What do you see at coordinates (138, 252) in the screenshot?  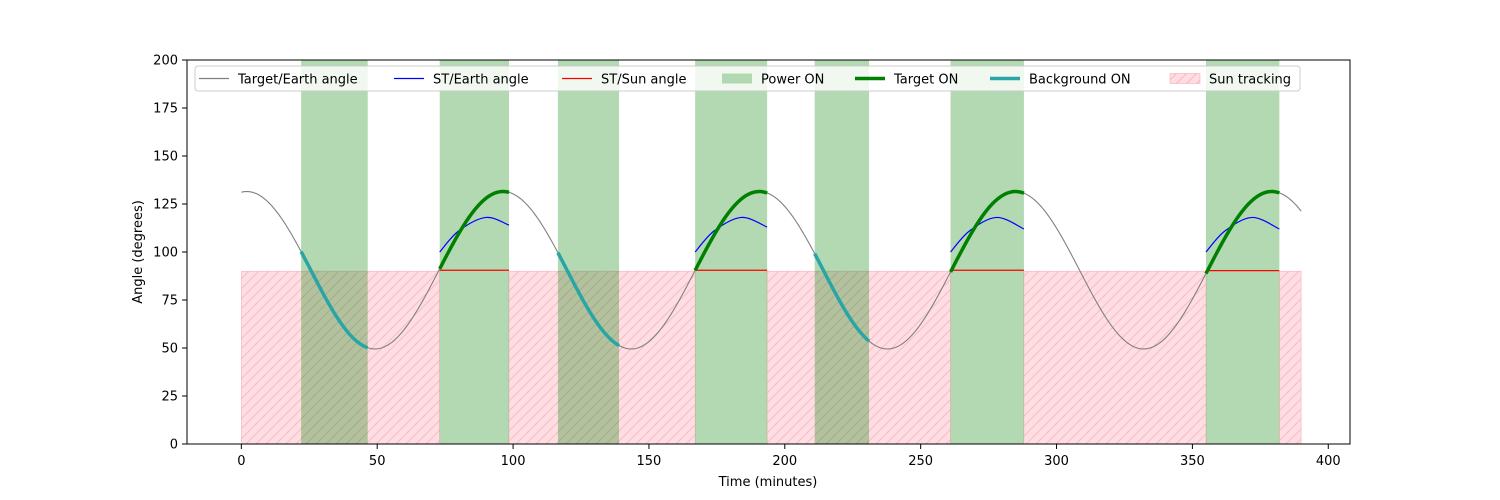 I see `y-axis-title: Angle (degrees)` at bounding box center [138, 252].